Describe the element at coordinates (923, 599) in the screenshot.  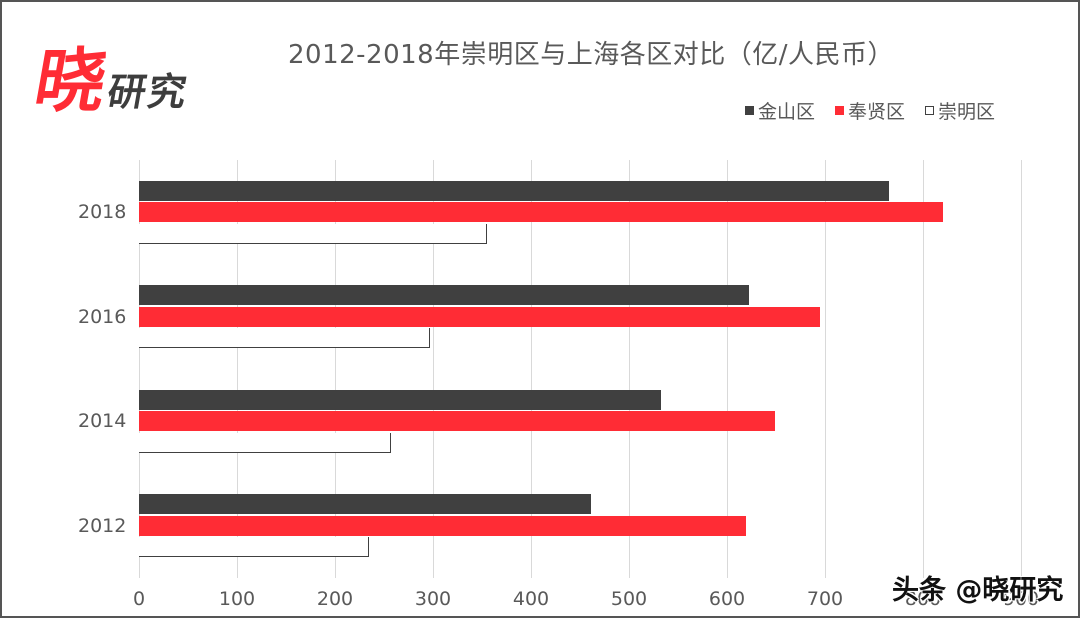
I see `x-tick-label: 800` at that location.